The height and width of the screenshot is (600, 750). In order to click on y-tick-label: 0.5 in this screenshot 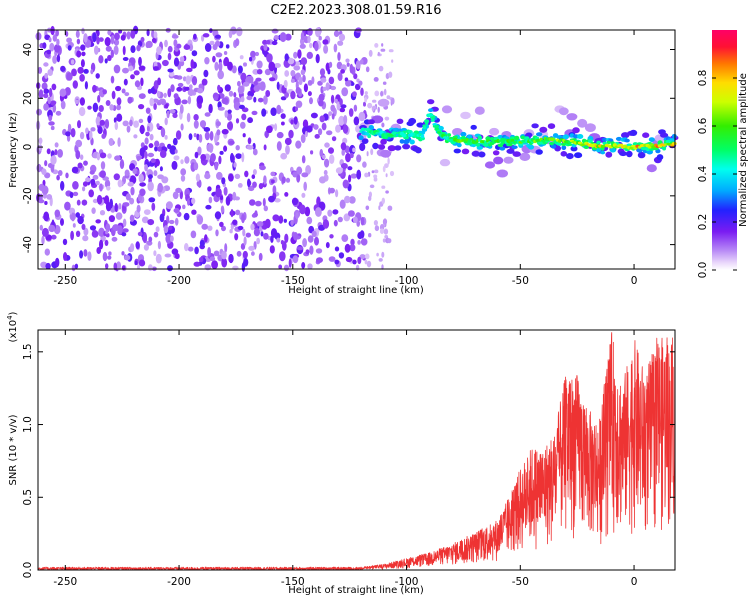, I will do `click(28, 497)`.